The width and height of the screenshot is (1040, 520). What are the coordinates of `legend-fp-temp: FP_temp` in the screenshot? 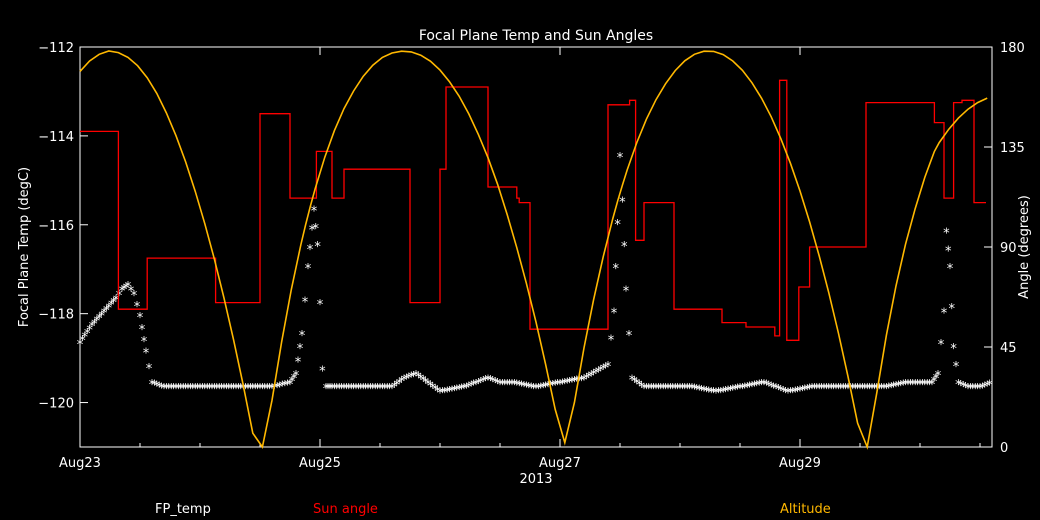 It's located at (183, 509).